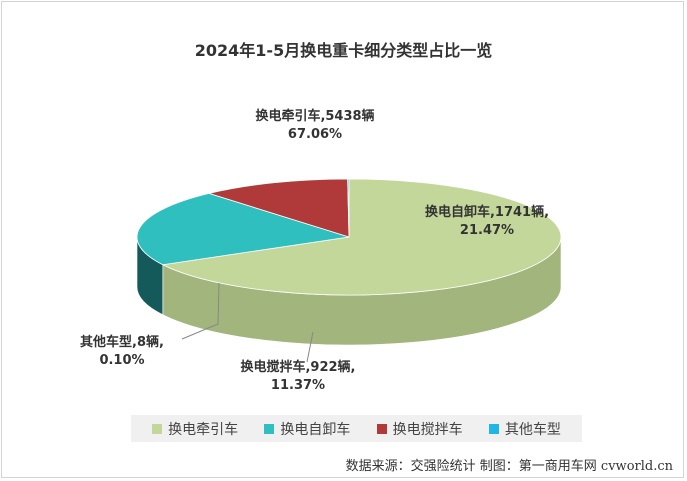  I want to click on data-label-percent: 21.47%, so click(487, 230).